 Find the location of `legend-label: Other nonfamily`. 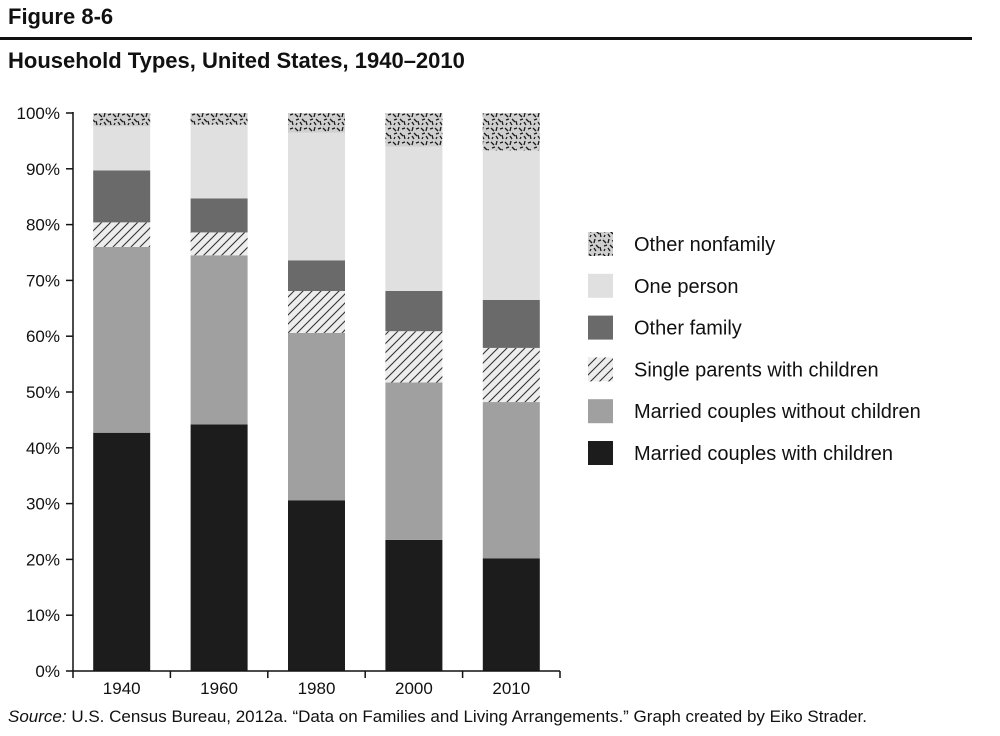

legend-label: Other nonfamily is located at coordinates (704, 245).